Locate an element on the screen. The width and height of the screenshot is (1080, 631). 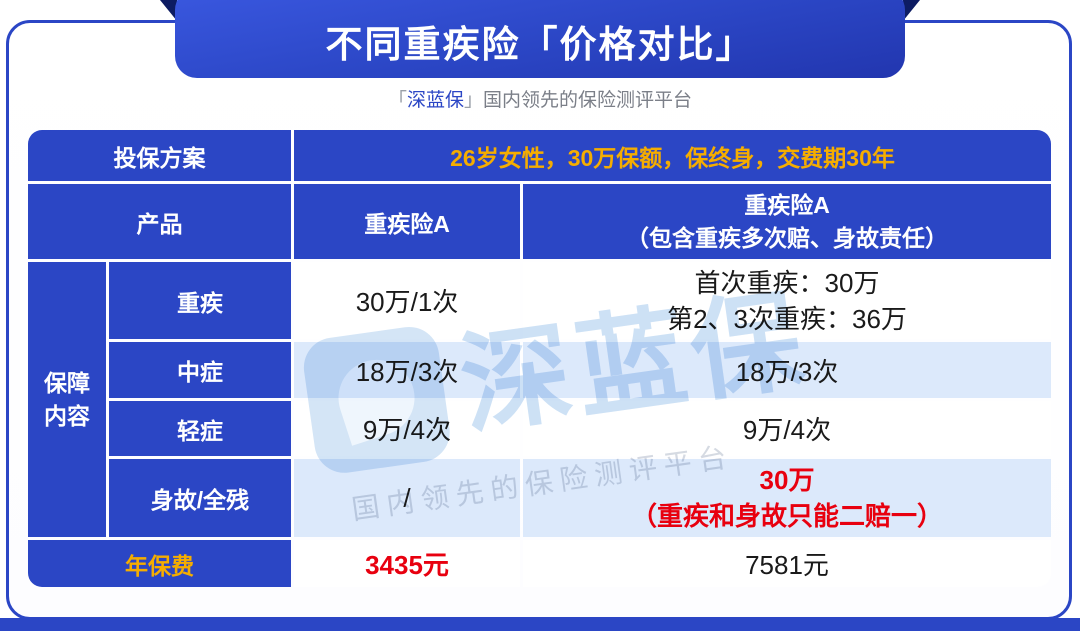
plan-value-cell: 26岁女性，30万保额，保终身，交费期30年 is located at coordinates (672, 155).